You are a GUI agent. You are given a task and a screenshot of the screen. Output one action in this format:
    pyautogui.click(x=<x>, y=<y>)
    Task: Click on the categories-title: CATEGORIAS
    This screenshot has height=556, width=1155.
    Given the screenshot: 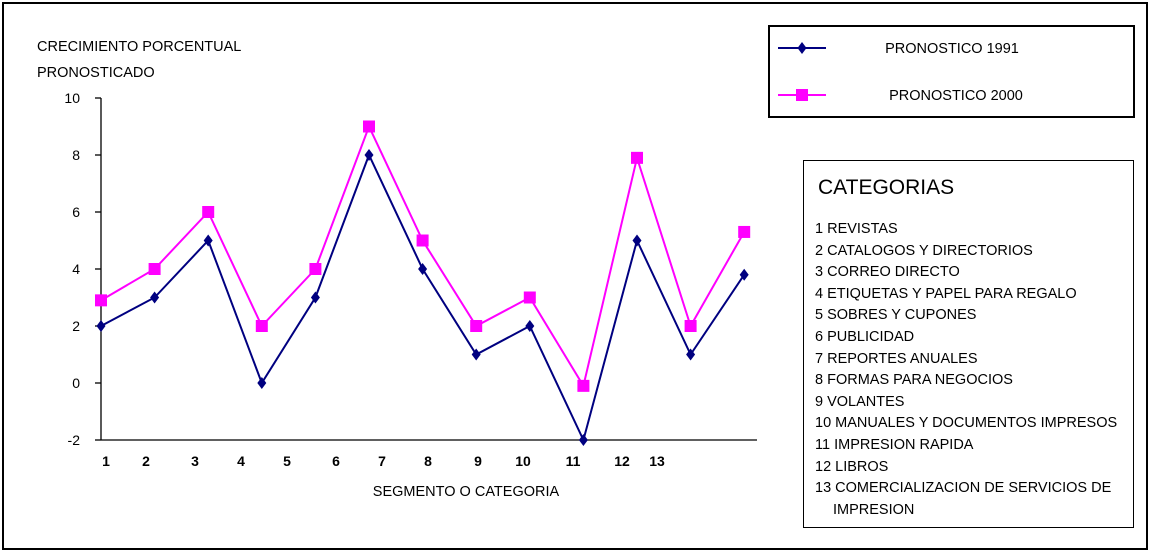 What is the action you would take?
    pyautogui.click(x=886, y=187)
    